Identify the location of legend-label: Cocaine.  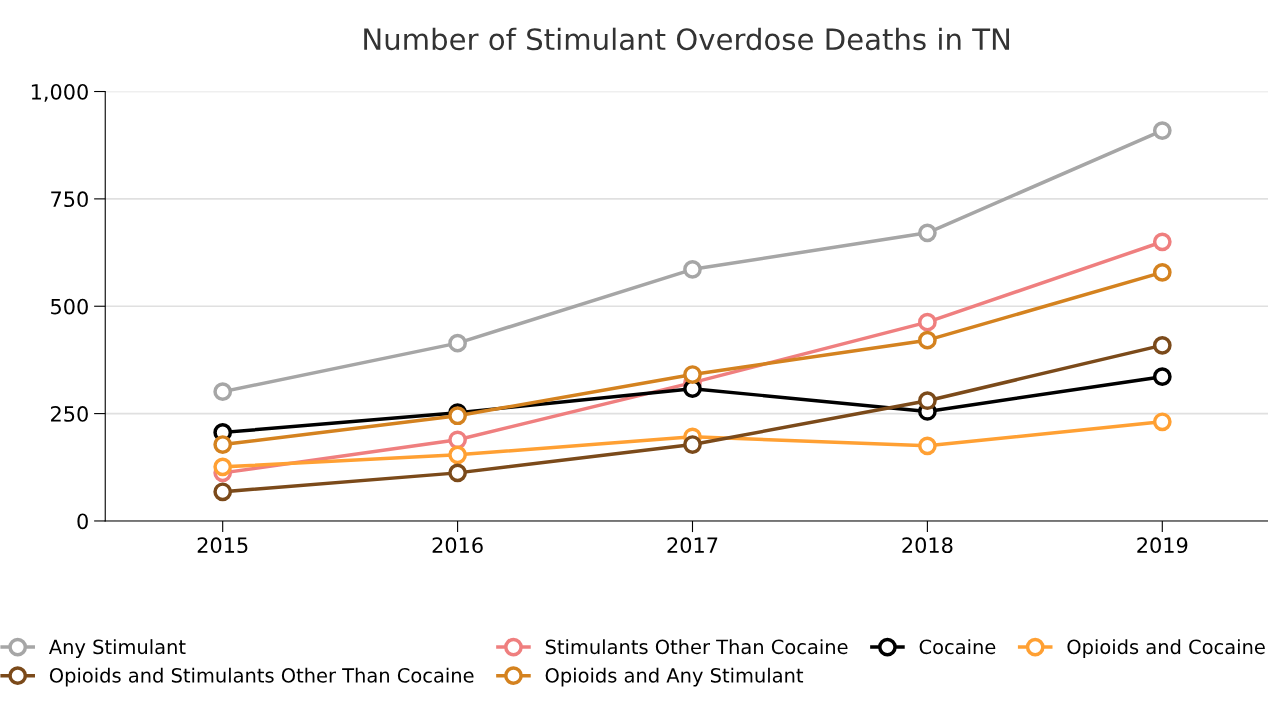
(957, 647).